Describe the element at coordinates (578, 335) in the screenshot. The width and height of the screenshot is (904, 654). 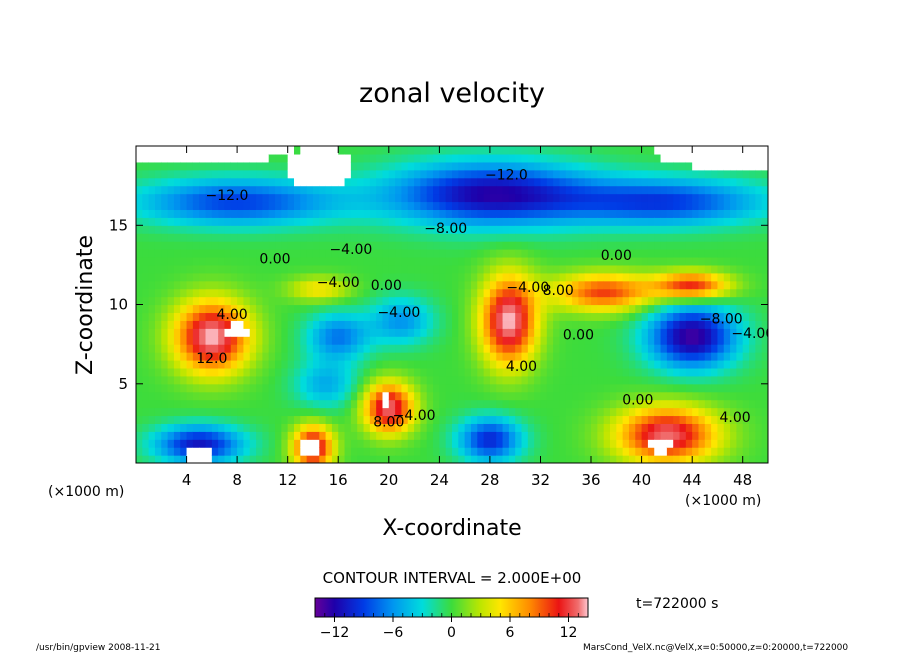
I see `contour-label: 0.00` at that location.